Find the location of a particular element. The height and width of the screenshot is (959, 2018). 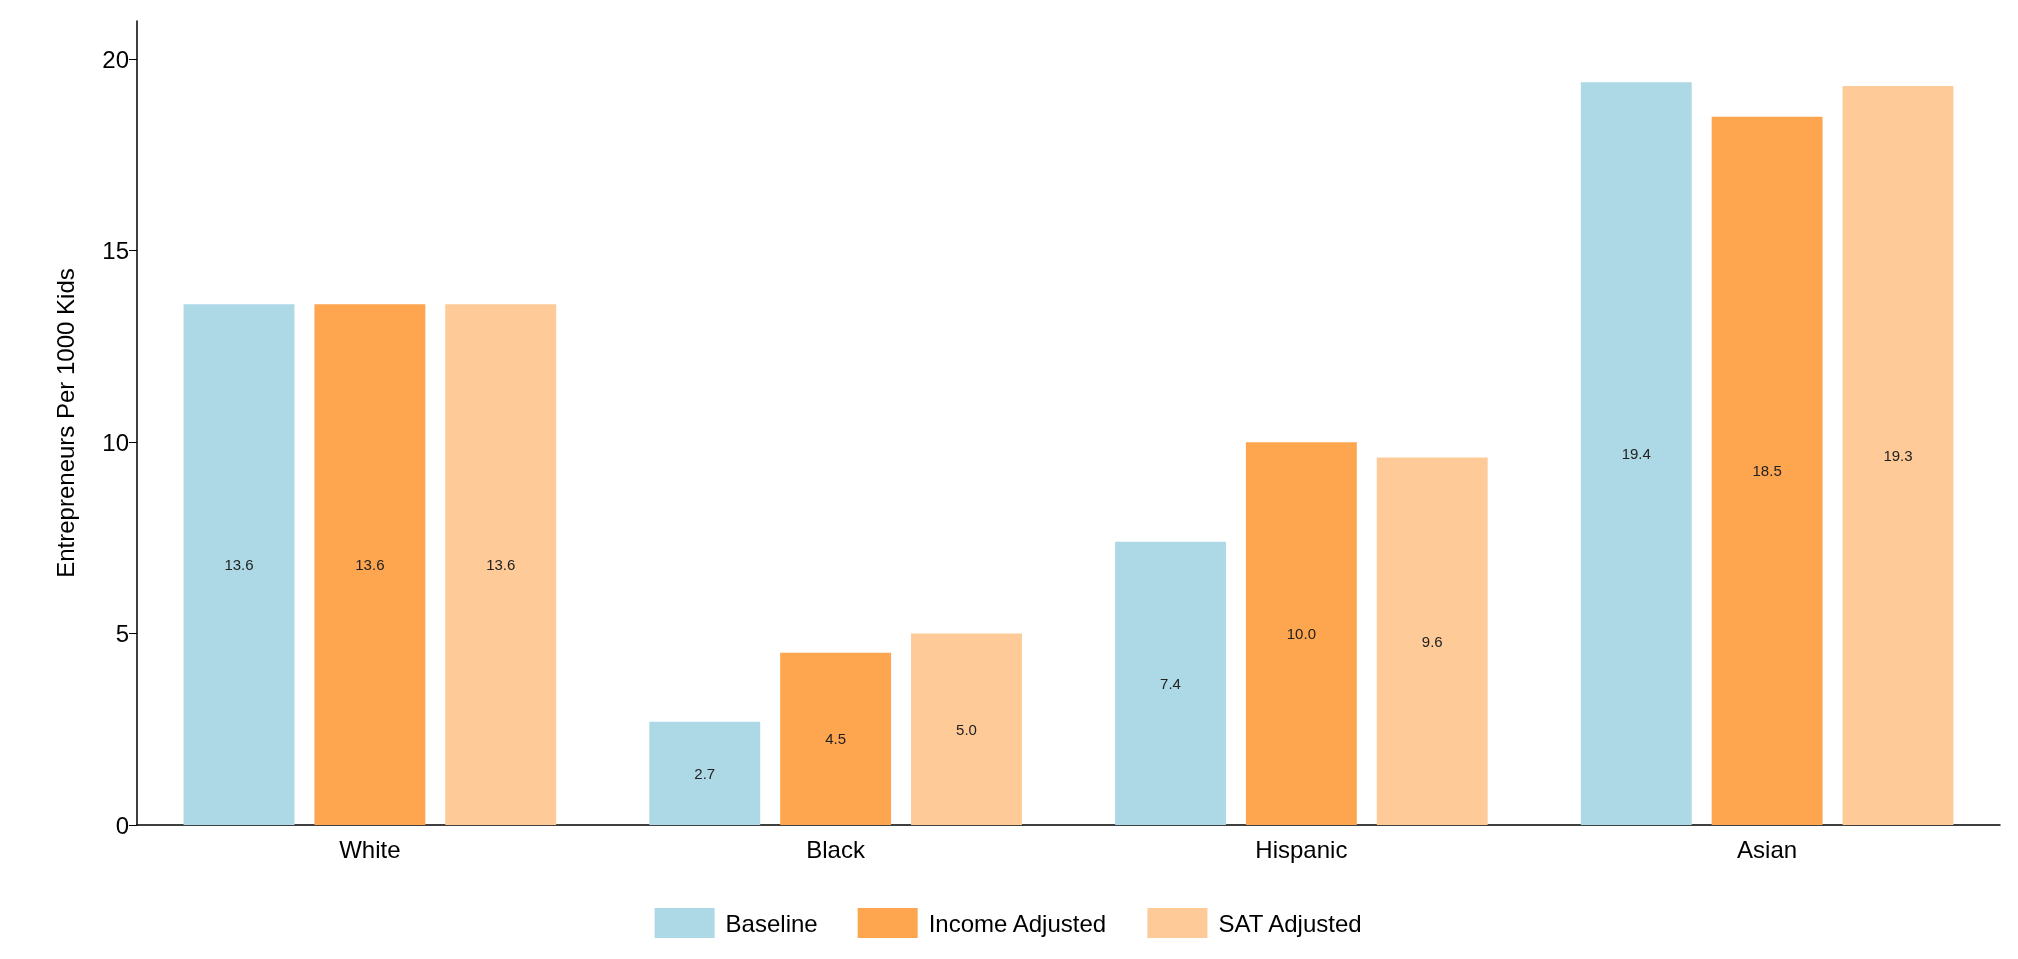

data-label: 5.0 is located at coordinates (966, 729).